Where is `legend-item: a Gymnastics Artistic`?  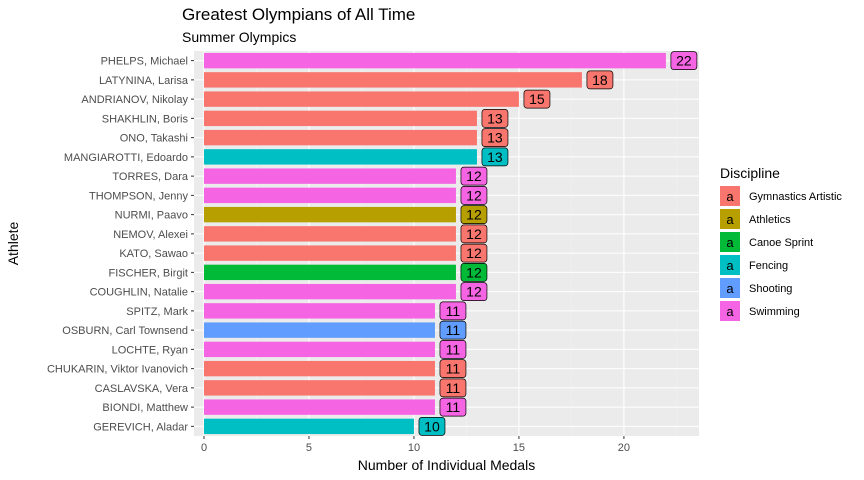
legend-item: a Gymnastics Artistic is located at coordinates (781, 196).